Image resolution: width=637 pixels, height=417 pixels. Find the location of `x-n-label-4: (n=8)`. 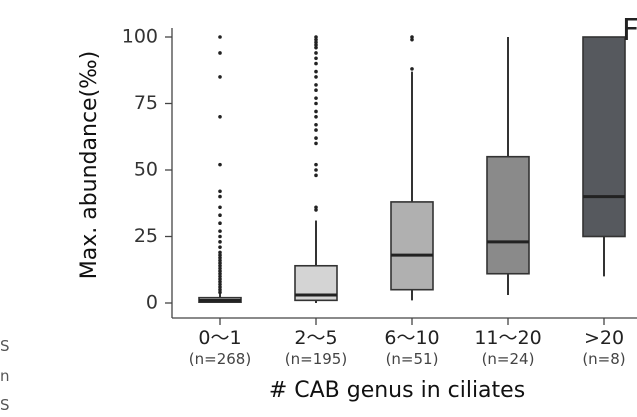

x-n-label-4: (n=8) is located at coordinates (603, 359).